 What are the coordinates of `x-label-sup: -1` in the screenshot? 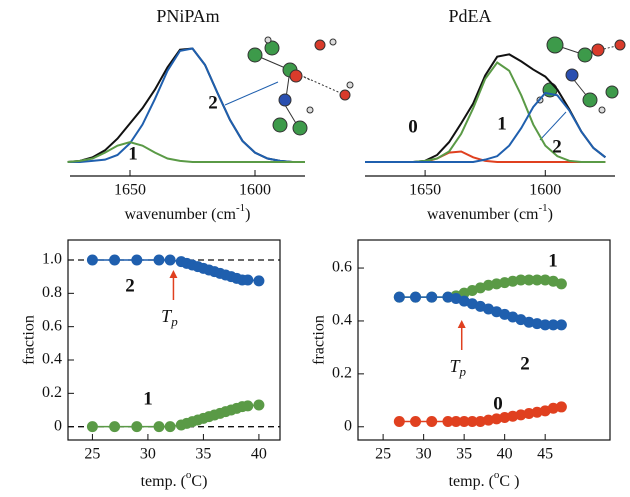 It's located at (543, 208).